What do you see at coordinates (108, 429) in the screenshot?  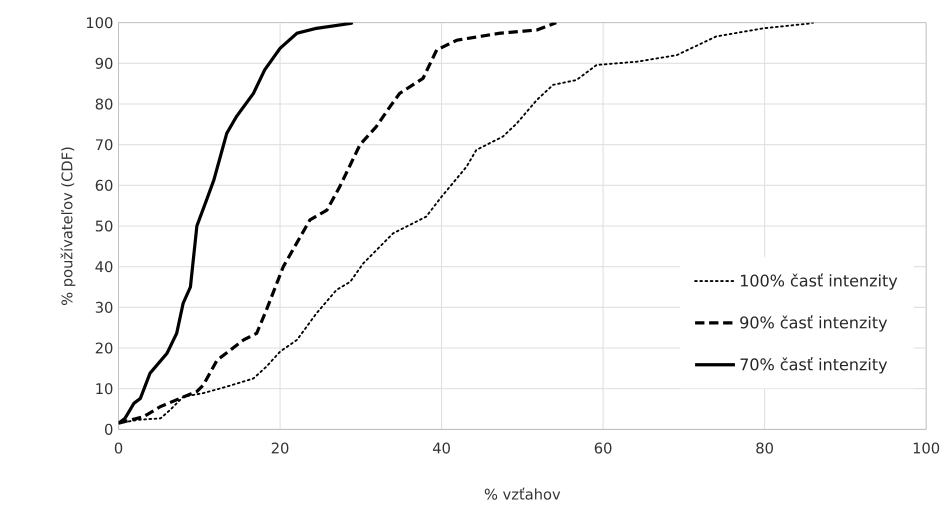 I see `y-tick-label: 0` at bounding box center [108, 429].